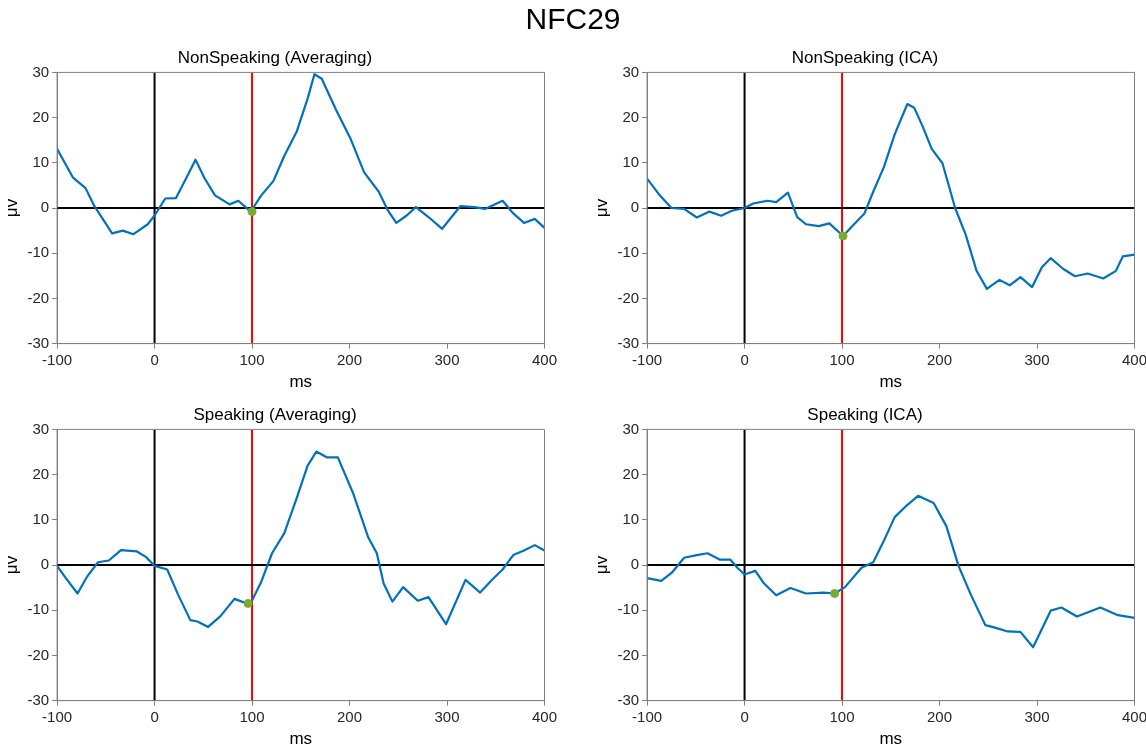  What do you see at coordinates (865, 57) in the screenshot?
I see `chart-title: NonSpeaking (ICA)` at bounding box center [865, 57].